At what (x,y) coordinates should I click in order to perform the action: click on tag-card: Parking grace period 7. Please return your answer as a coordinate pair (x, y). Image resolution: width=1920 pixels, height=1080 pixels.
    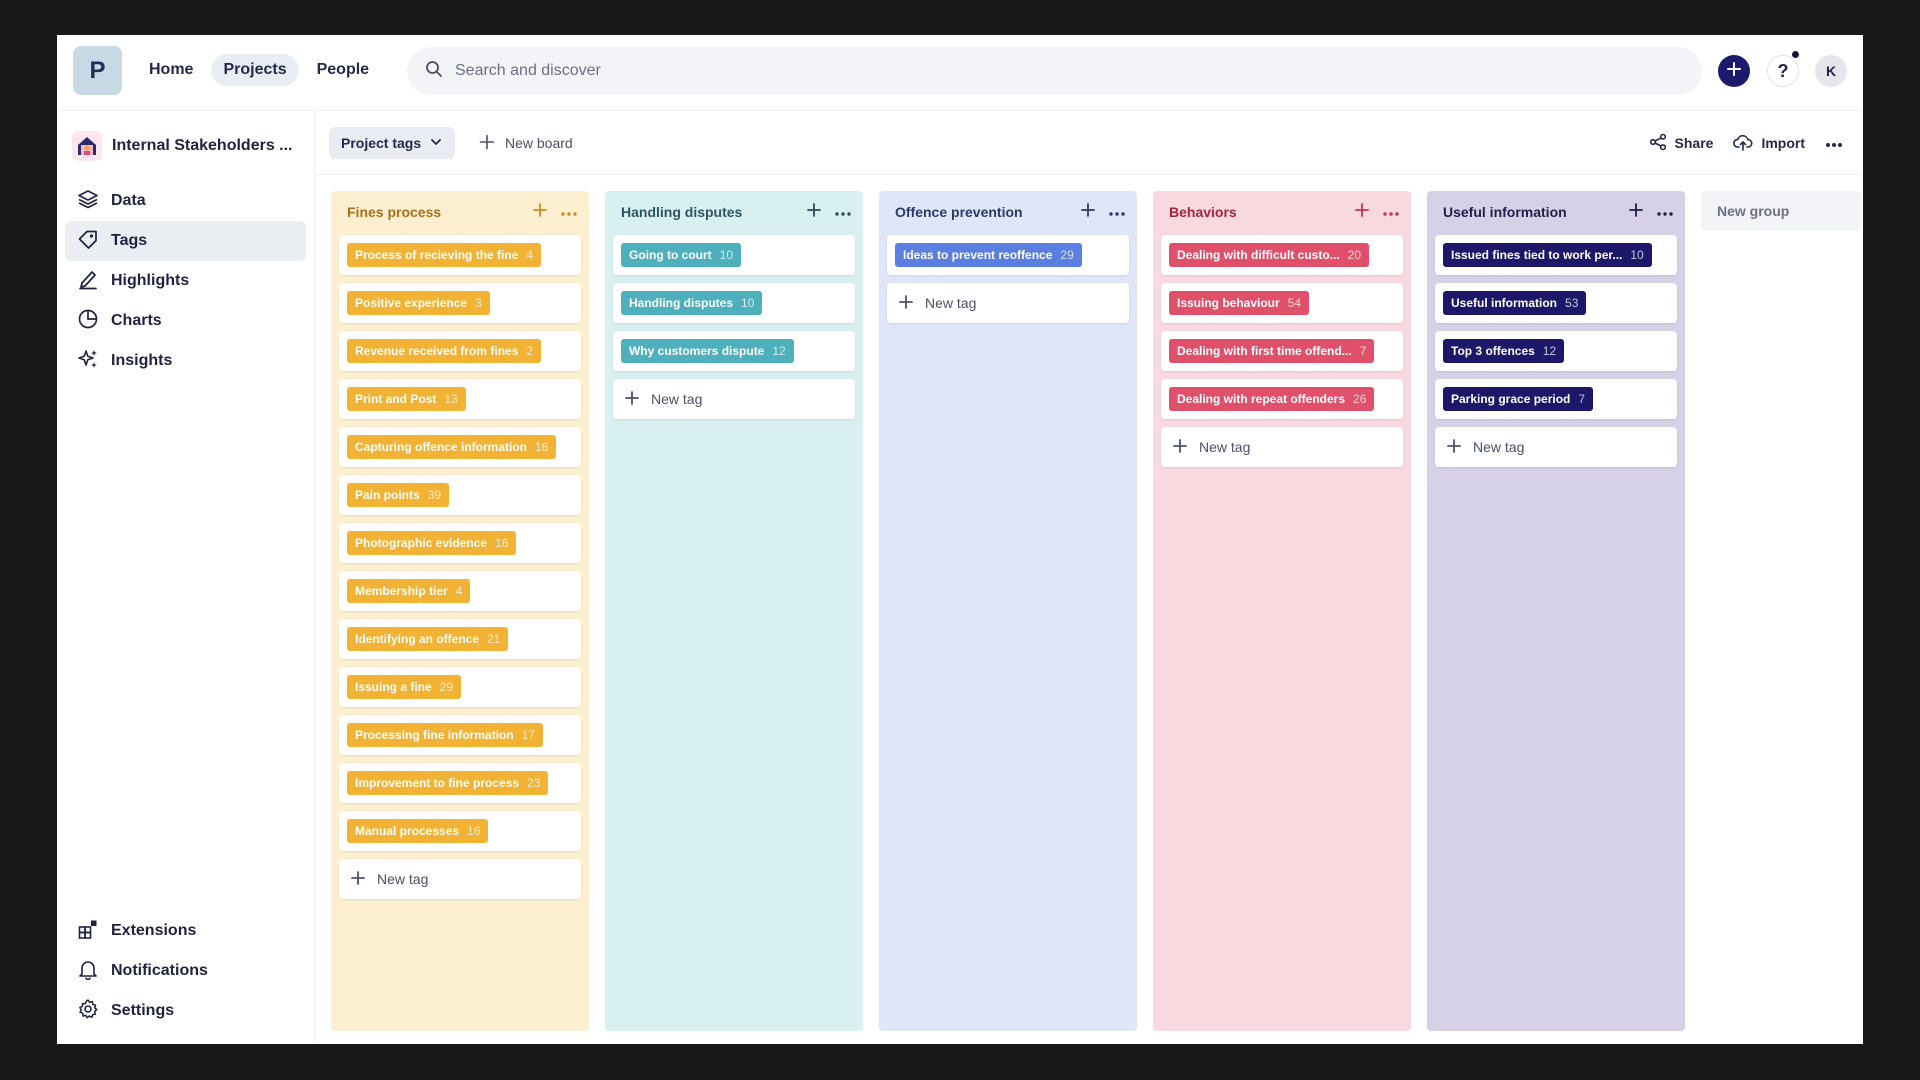
    Looking at the image, I should click on (1556, 399).